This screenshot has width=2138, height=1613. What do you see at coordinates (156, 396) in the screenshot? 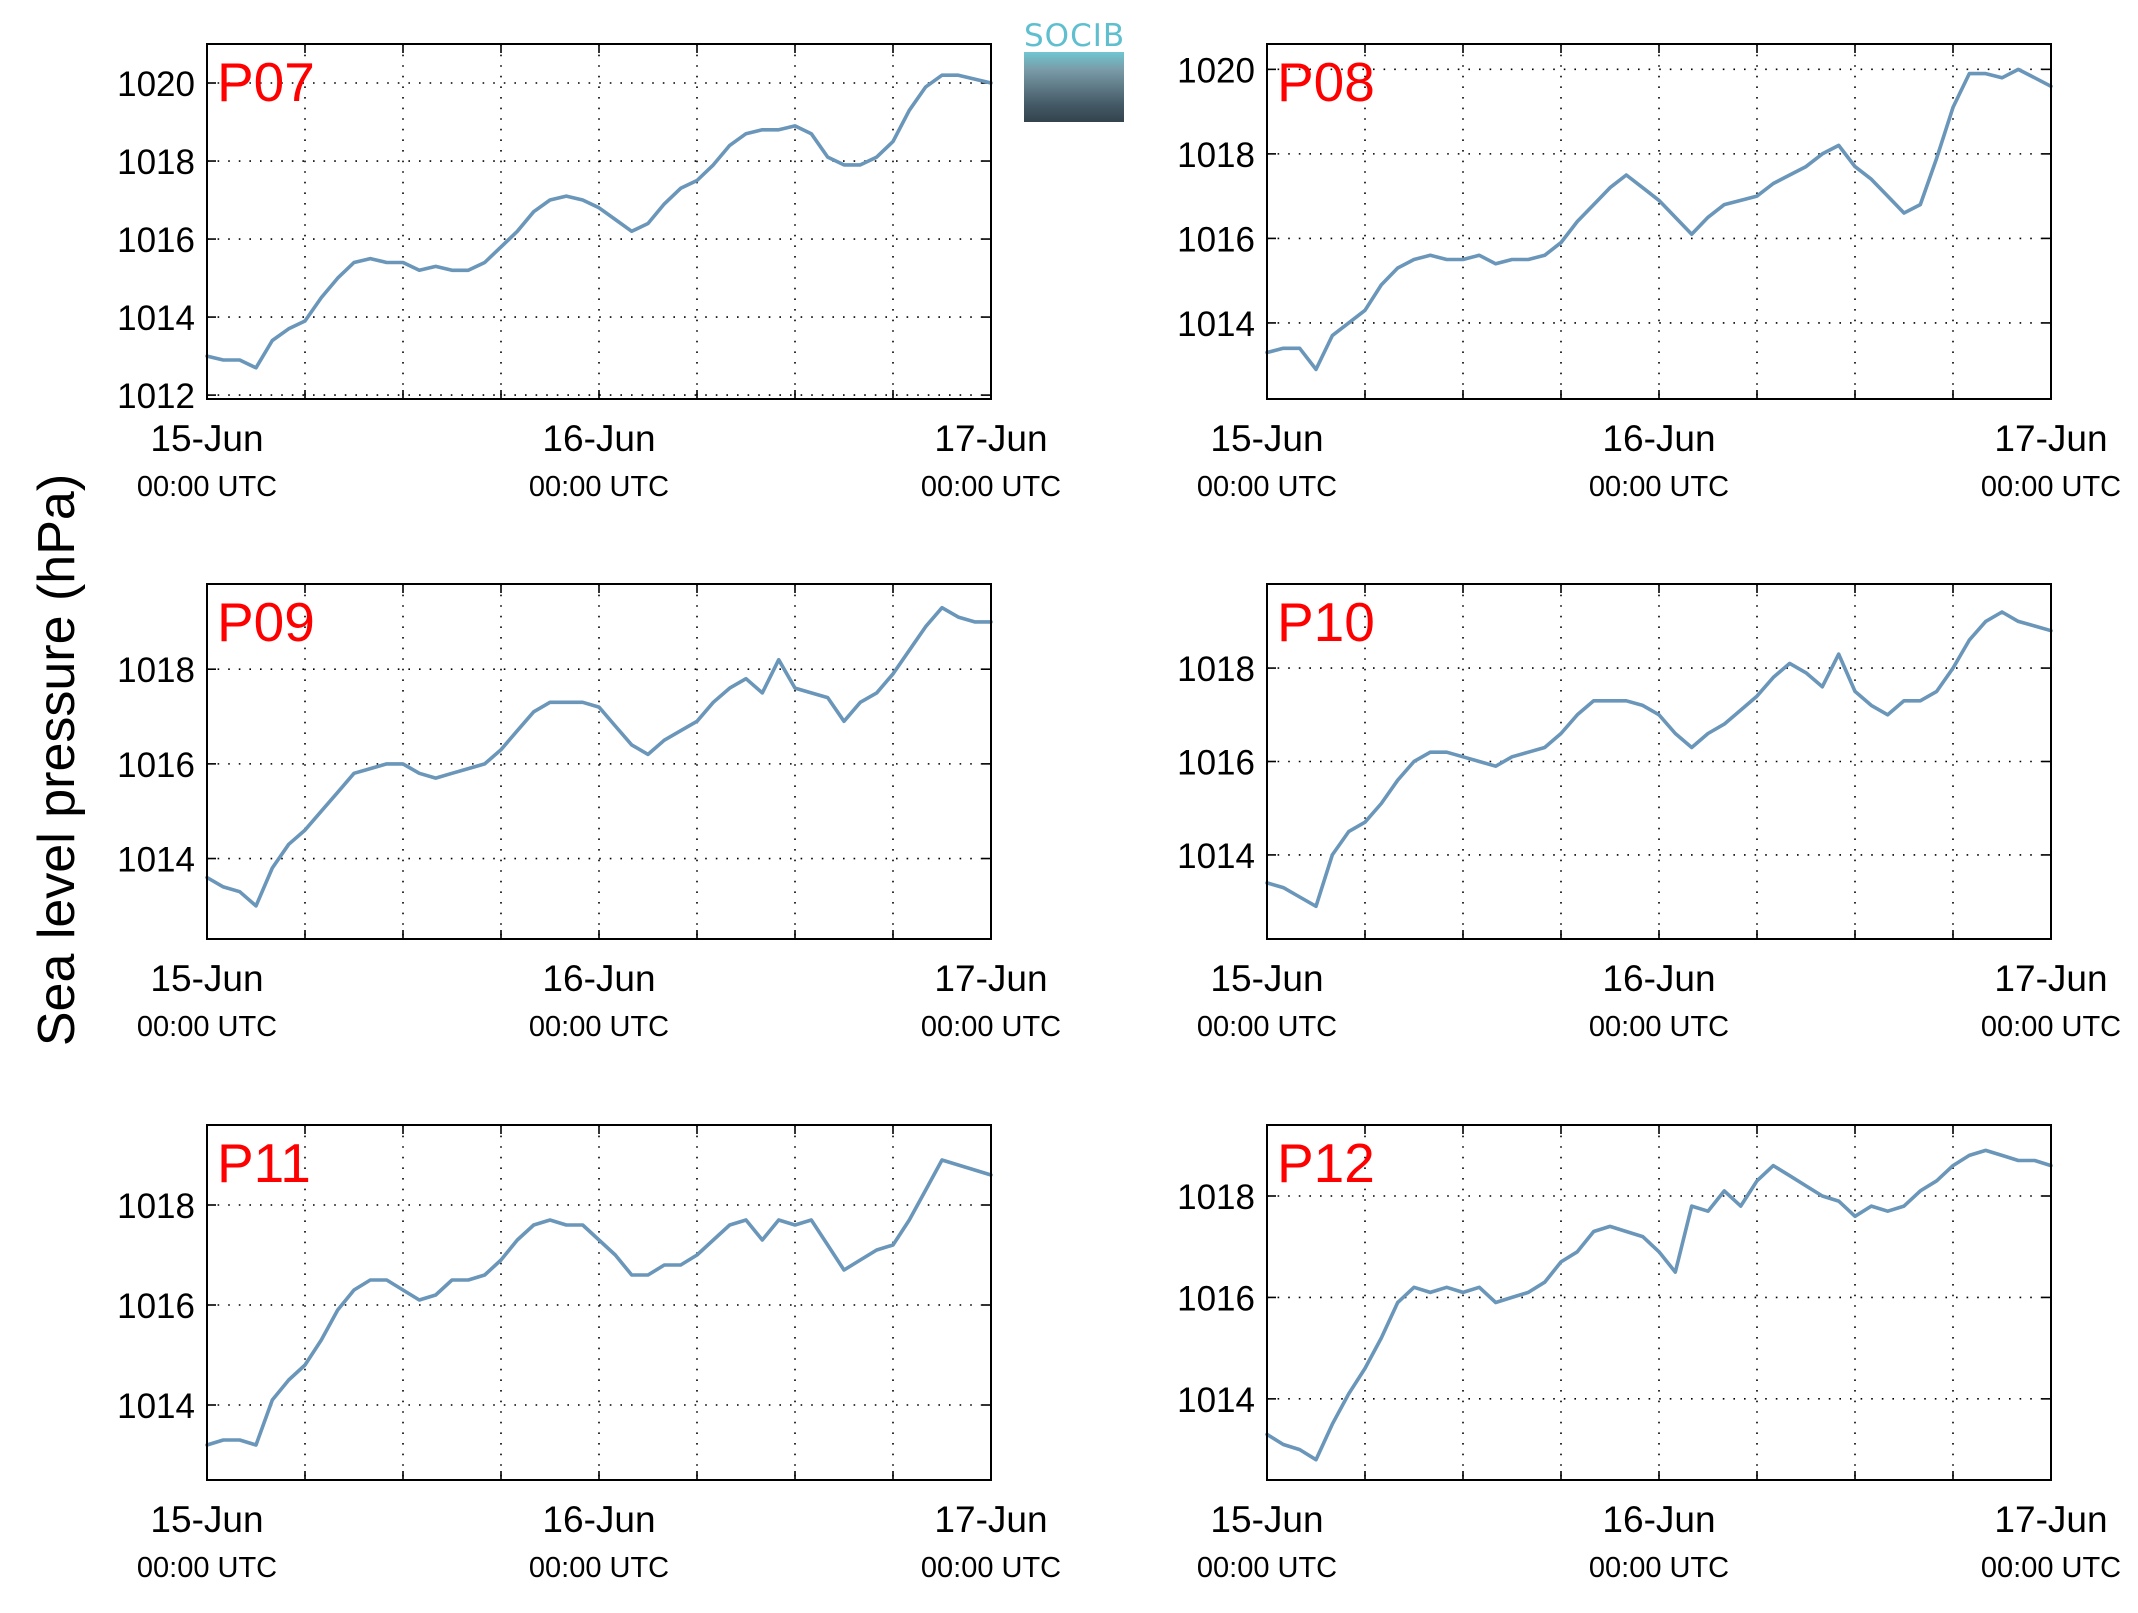
I see `y-tick-label: 1012` at bounding box center [156, 396].